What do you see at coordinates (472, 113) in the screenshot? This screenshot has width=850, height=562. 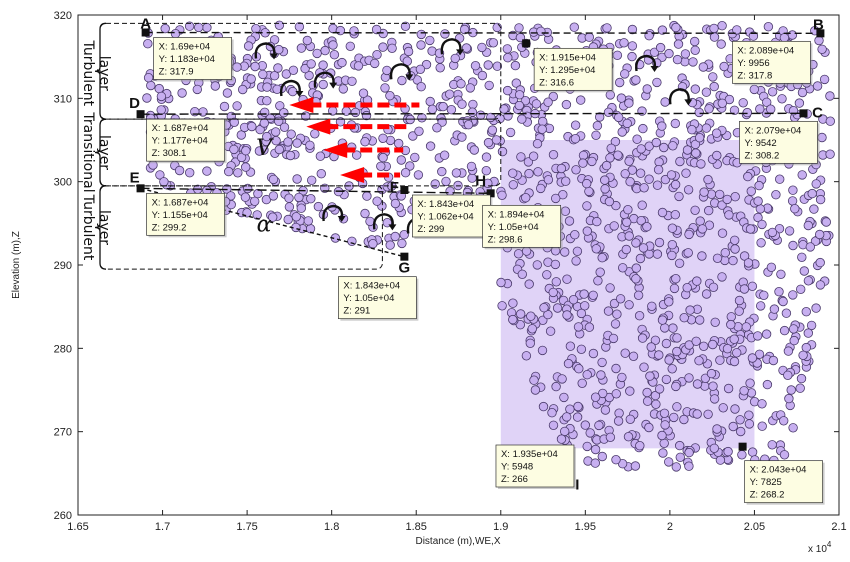 I see `line-d-c` at bounding box center [472, 113].